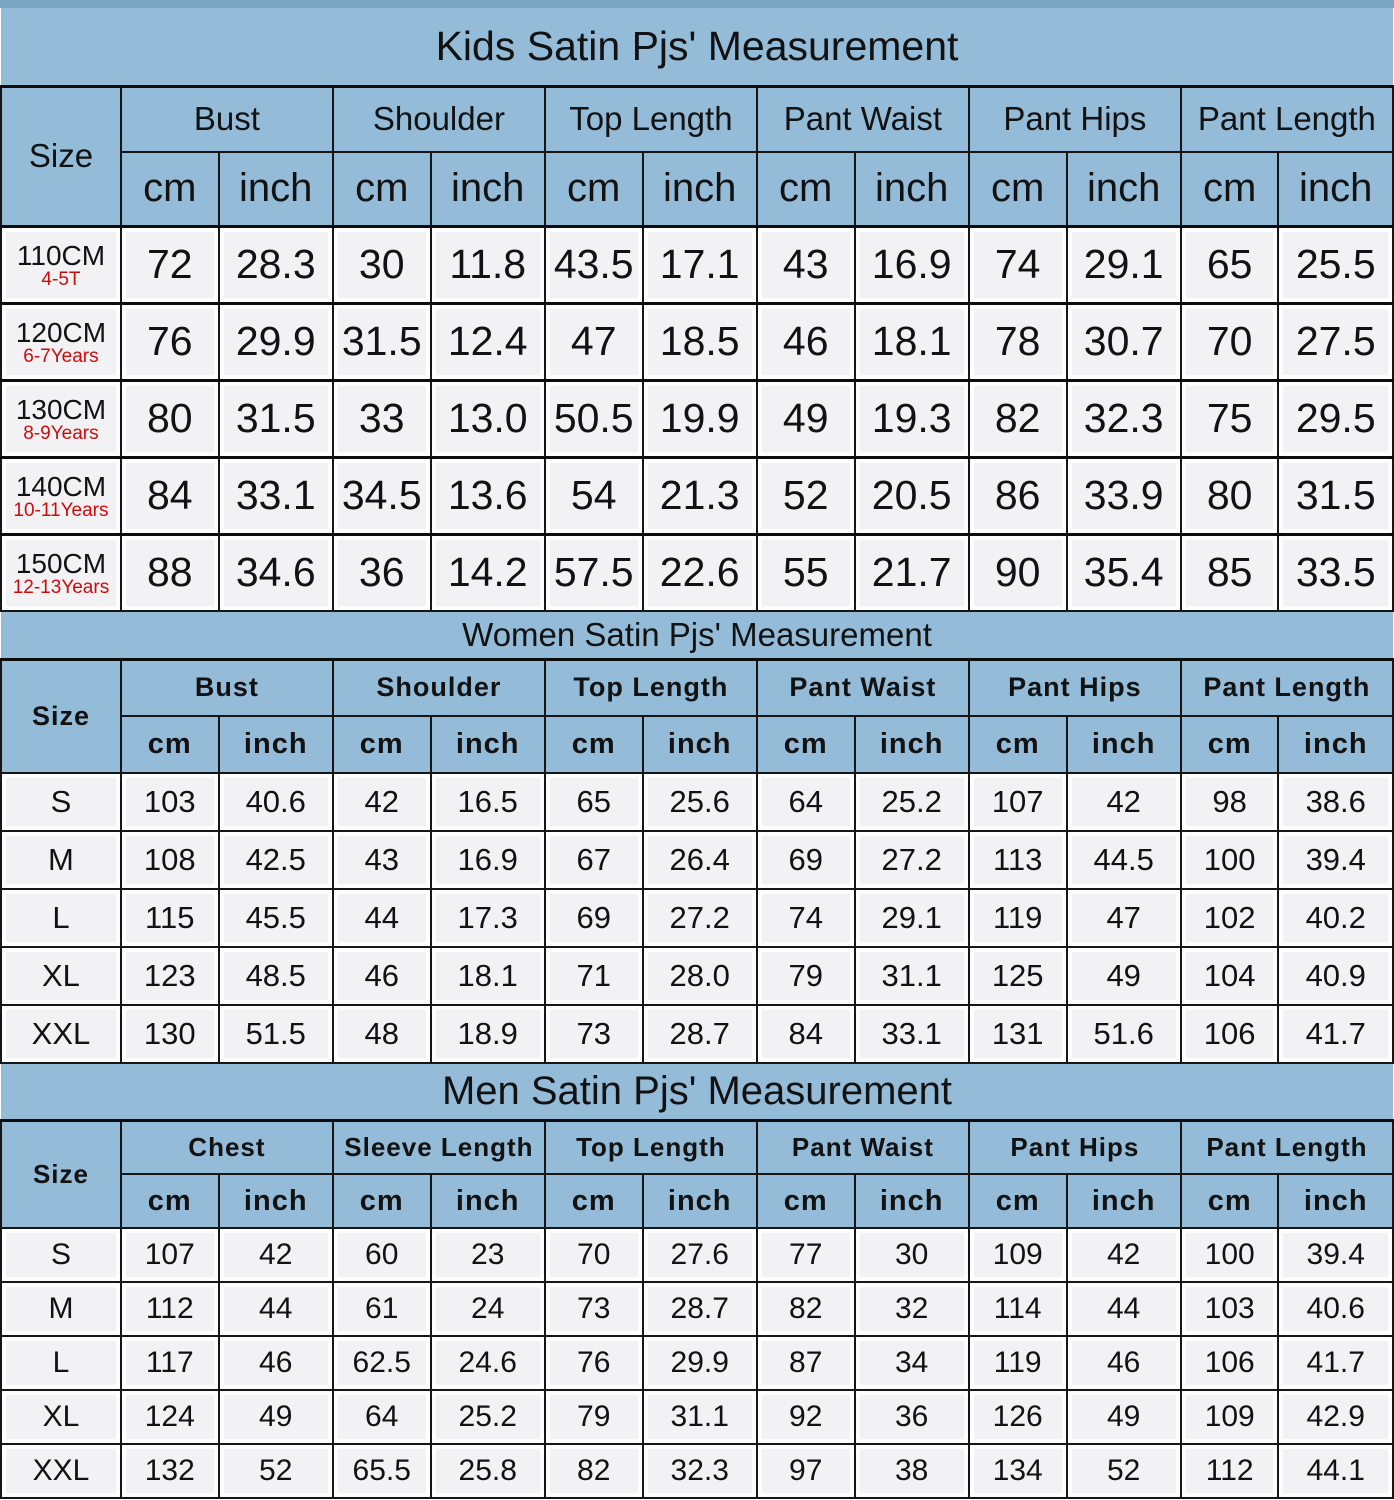 Image resolution: width=1394 pixels, height=1500 pixels. Describe the element at coordinates (697, 636) in the screenshot. I see `women-title-row: Women Satin Pjs' Measurement` at that location.